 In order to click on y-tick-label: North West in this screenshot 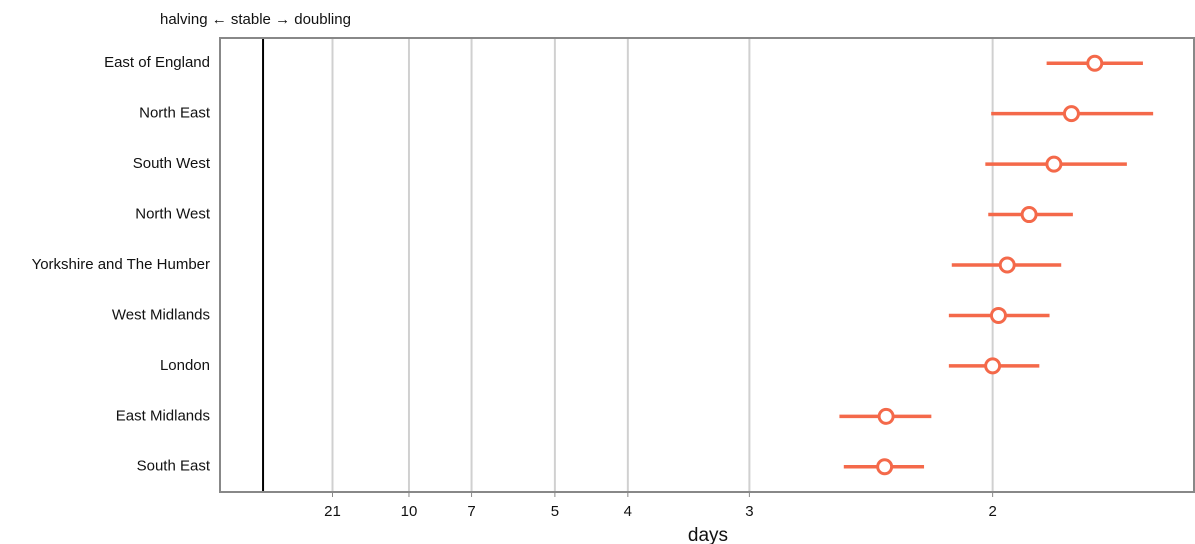, I will do `click(173, 214)`.